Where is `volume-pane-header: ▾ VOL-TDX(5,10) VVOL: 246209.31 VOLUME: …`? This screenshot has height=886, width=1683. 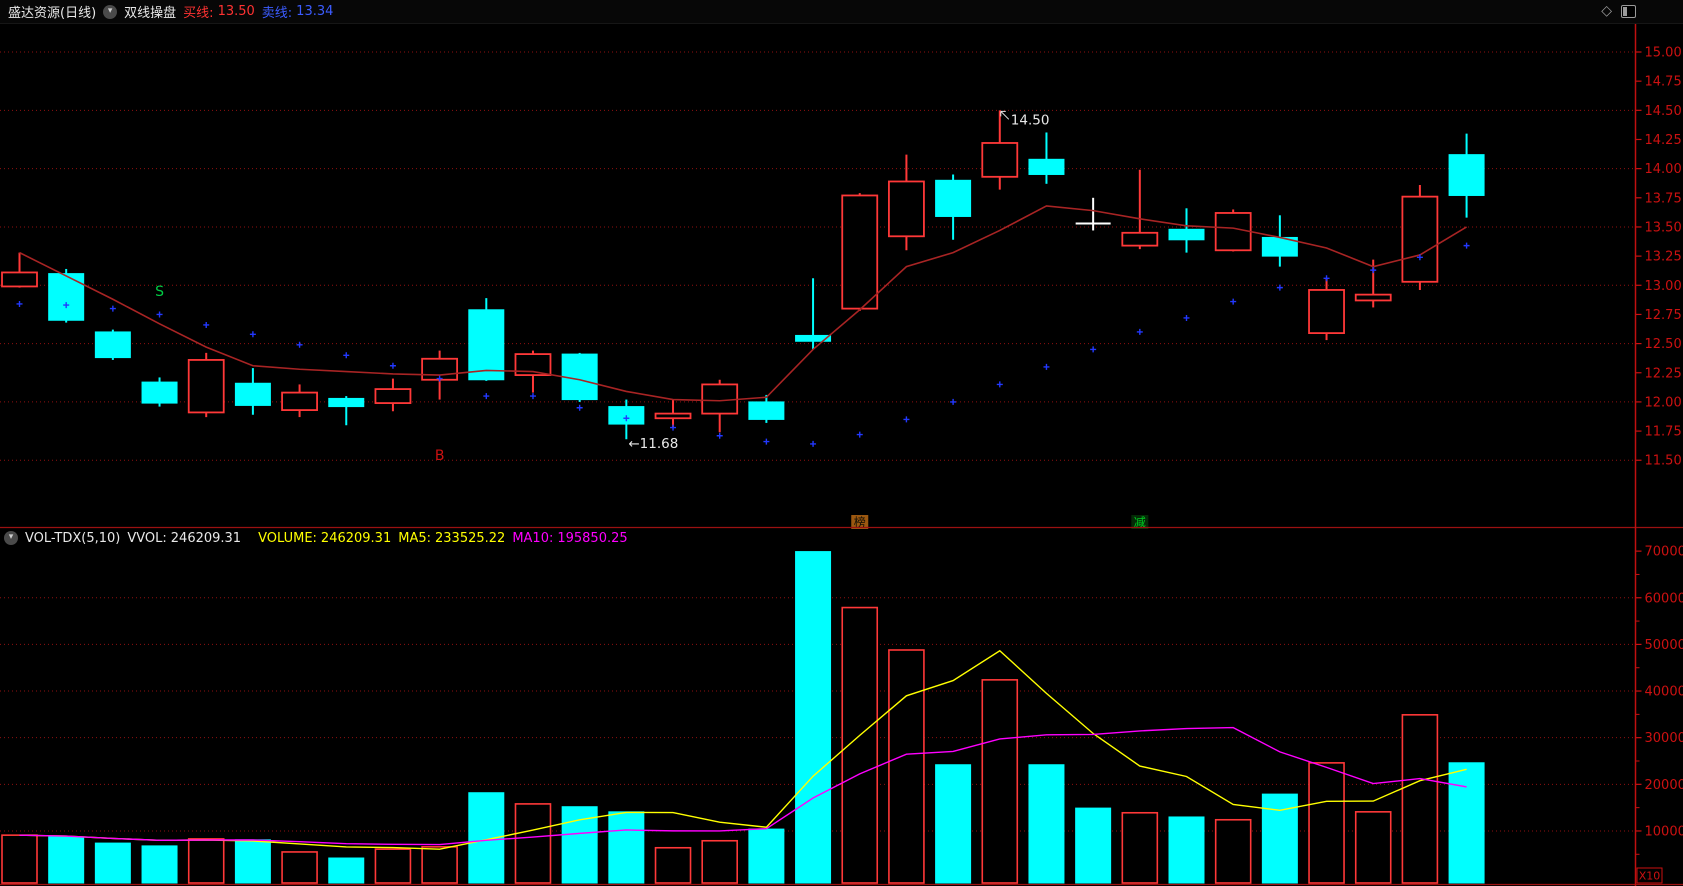 volume-pane-header: ▾ VOL-TDX(5,10) VVOL: 246209.31 VOLUME: … is located at coordinates (316, 538).